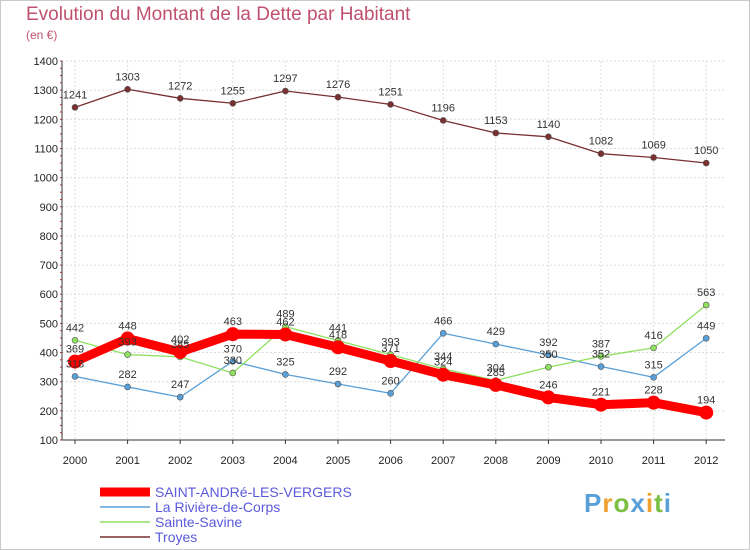  Describe the element at coordinates (49, 266) in the screenshot. I see `y-tick-label: 700` at that location.